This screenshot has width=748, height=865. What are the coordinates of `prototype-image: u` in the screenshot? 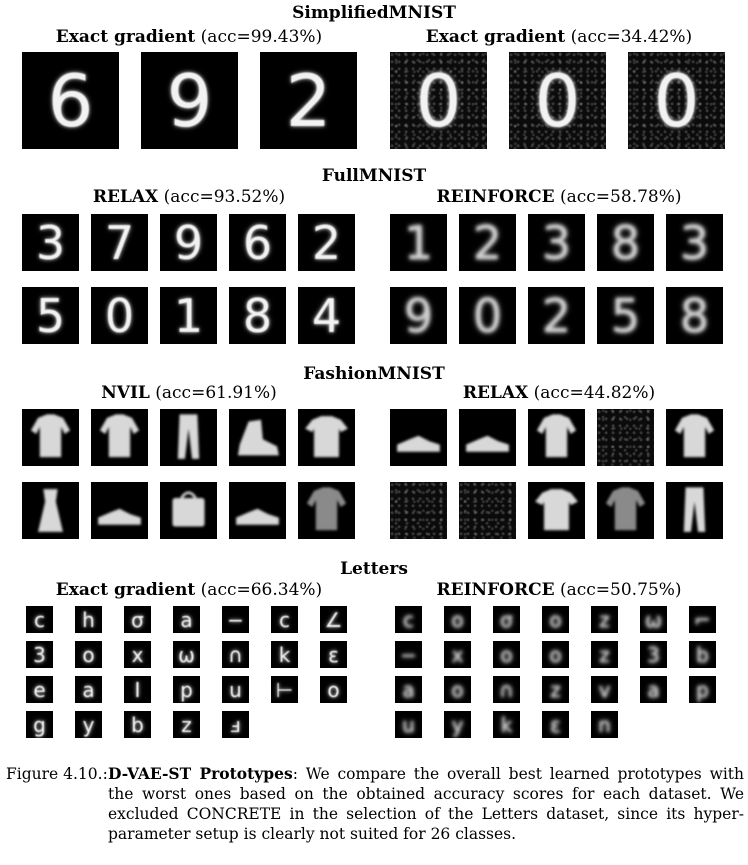 It's located at (235, 689).